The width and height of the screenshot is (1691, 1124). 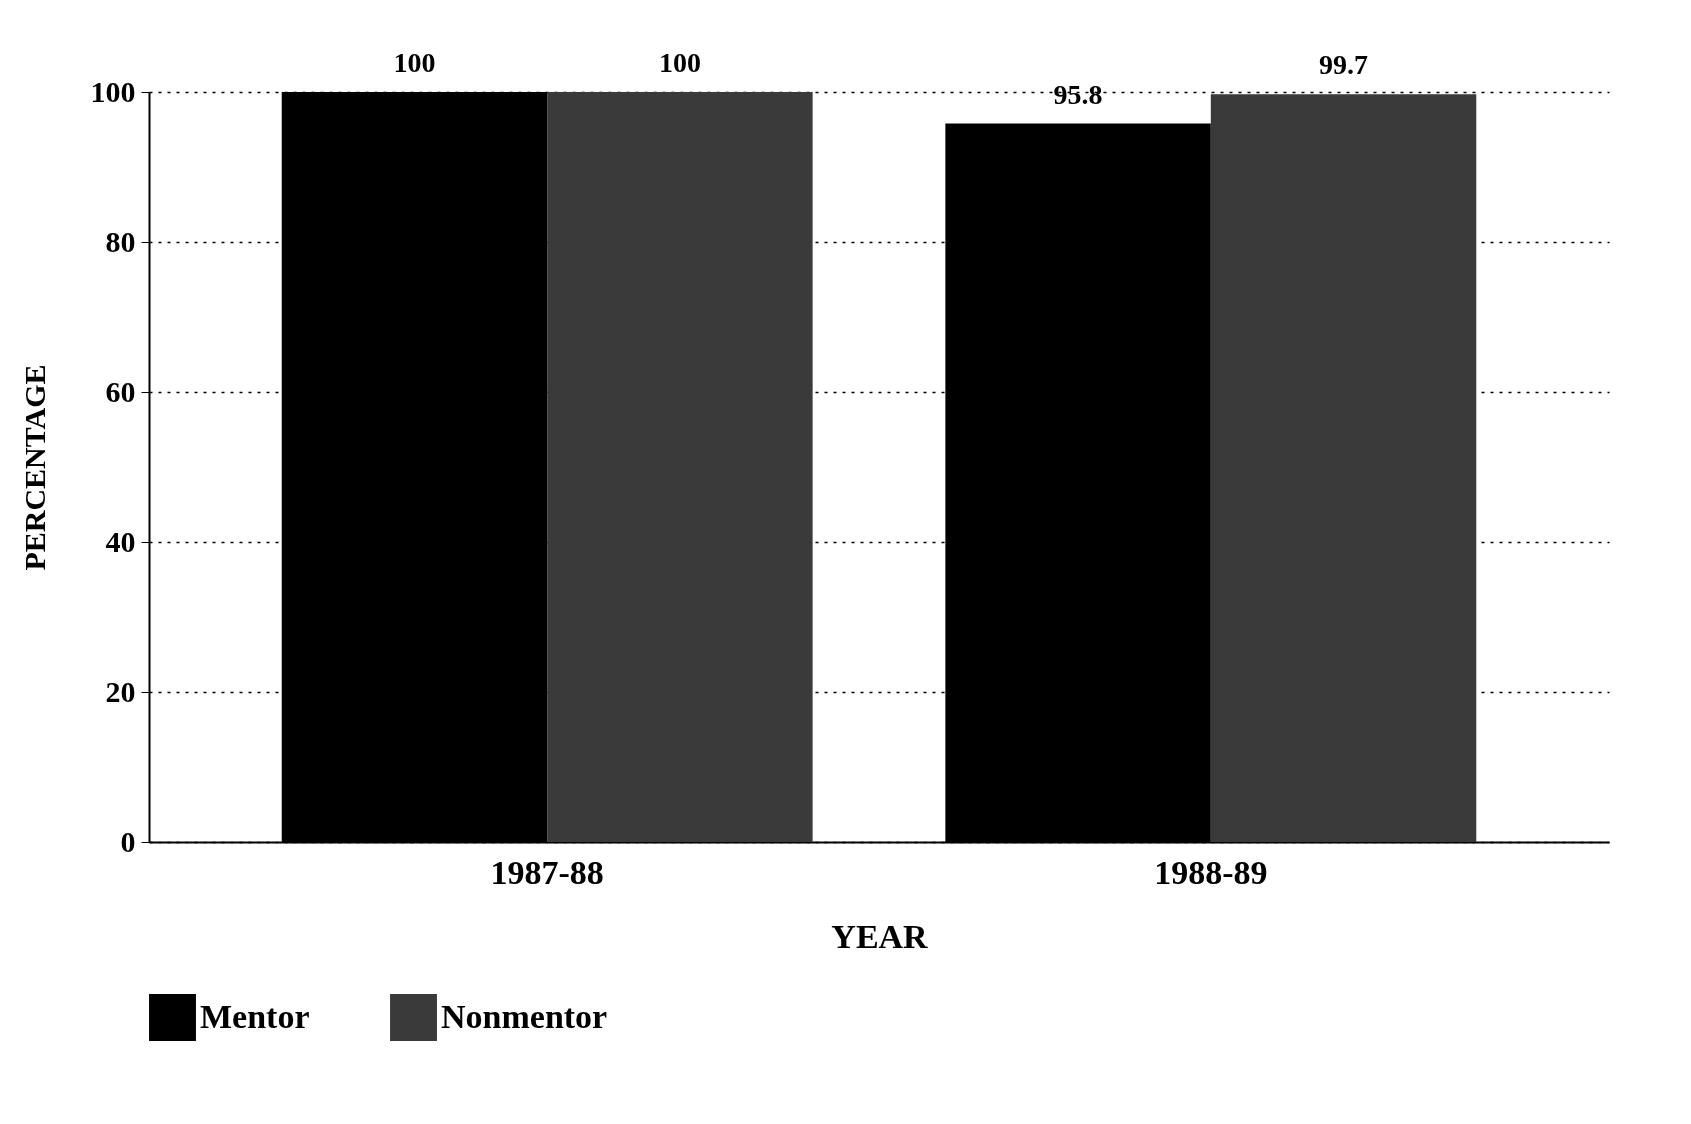 What do you see at coordinates (113, 91) in the screenshot?
I see `y-tick-label: 100` at bounding box center [113, 91].